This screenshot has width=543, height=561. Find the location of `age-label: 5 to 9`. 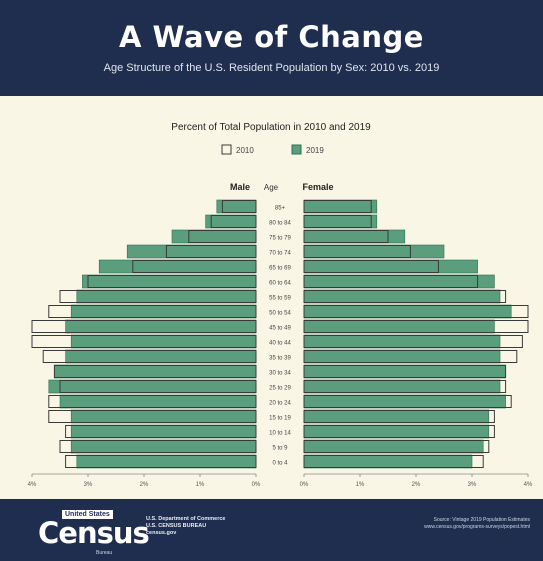

age-label: 5 to 9 is located at coordinates (280, 449).